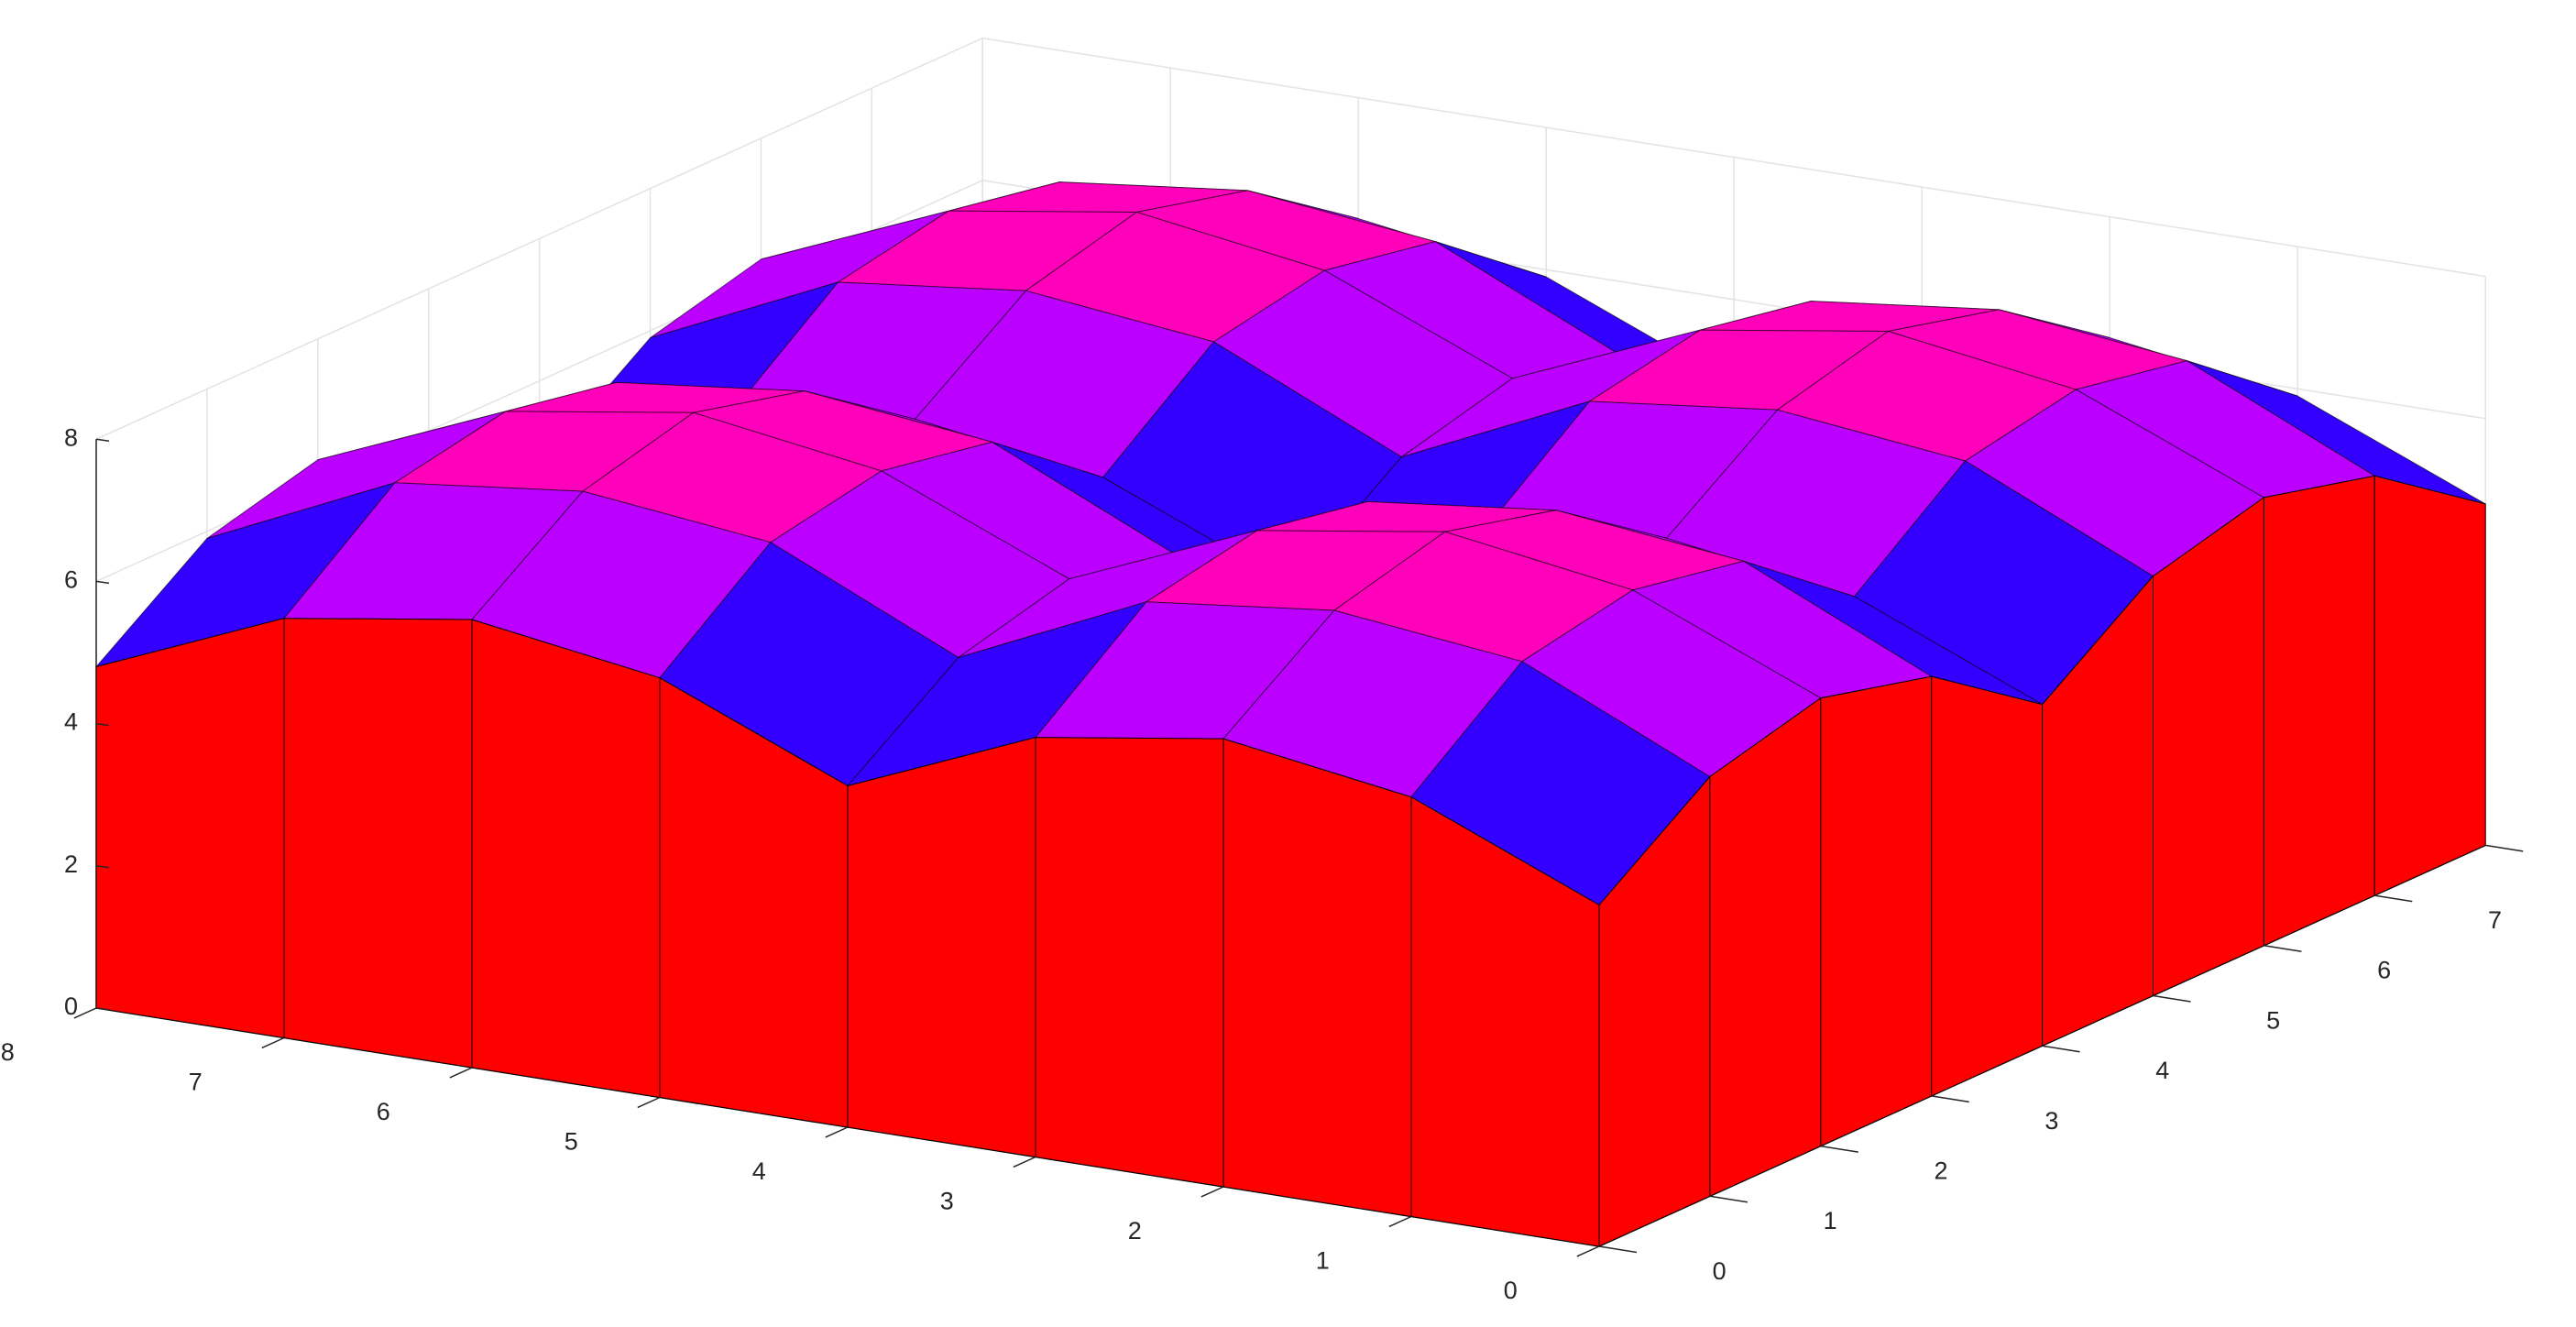 The height and width of the screenshot is (1327, 2576). What do you see at coordinates (383, 1111) in the screenshot?
I see `y-tick-label: 6` at bounding box center [383, 1111].